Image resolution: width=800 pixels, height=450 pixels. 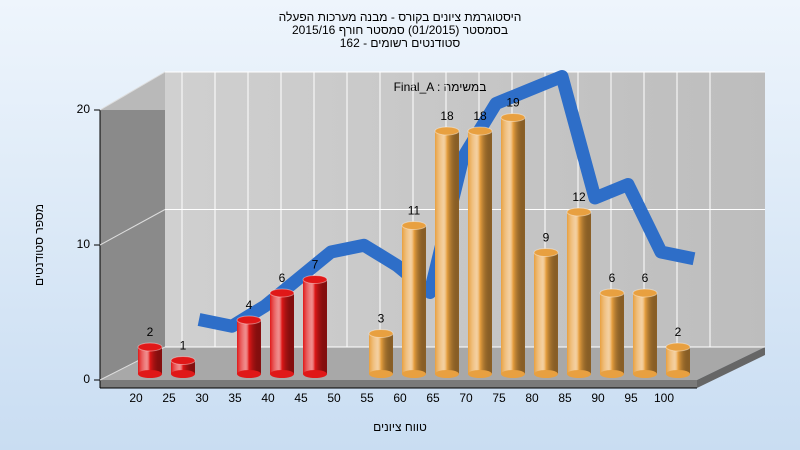 I want to click on x-tick-label: 45, so click(x=301, y=398).